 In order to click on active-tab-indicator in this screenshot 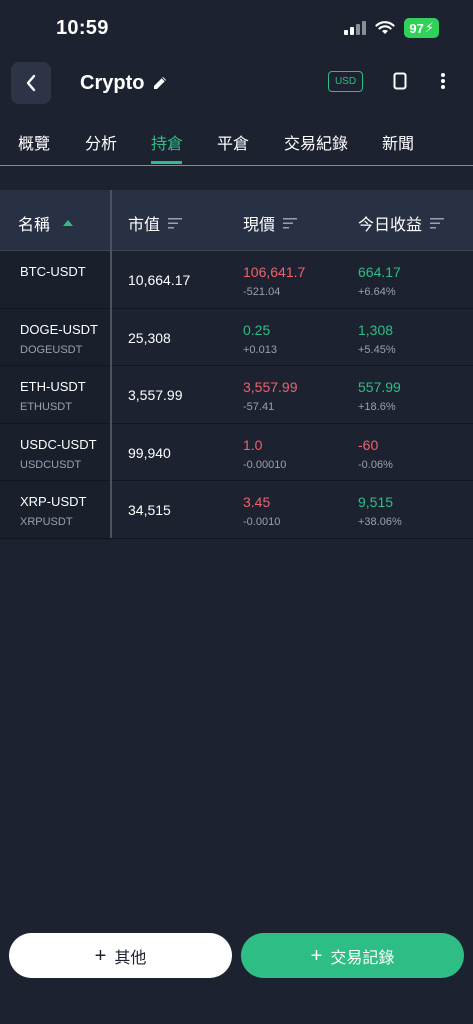, I will do `click(166, 162)`.